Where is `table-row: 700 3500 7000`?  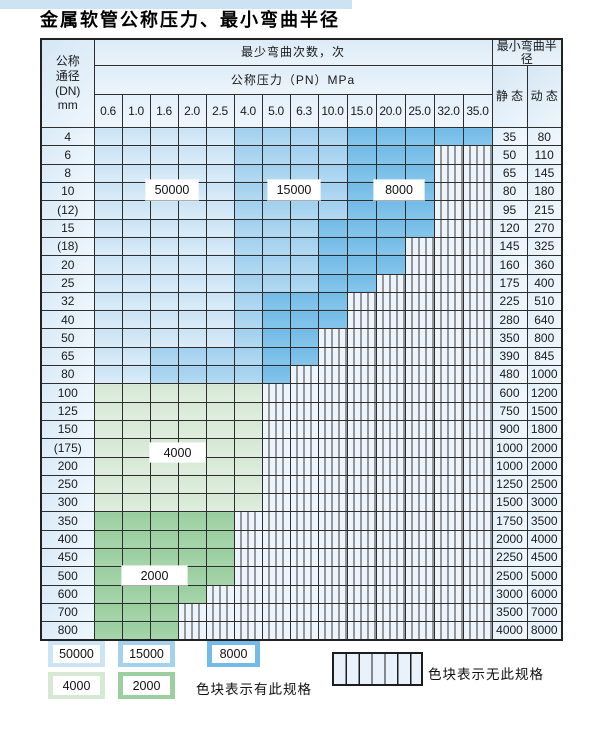 table-row: 700 3500 7000 is located at coordinates (301, 612).